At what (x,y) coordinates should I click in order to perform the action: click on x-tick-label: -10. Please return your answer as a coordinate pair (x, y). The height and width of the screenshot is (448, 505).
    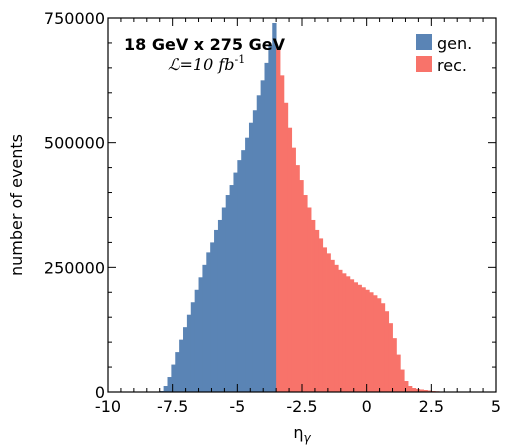
    Looking at the image, I should click on (108, 406).